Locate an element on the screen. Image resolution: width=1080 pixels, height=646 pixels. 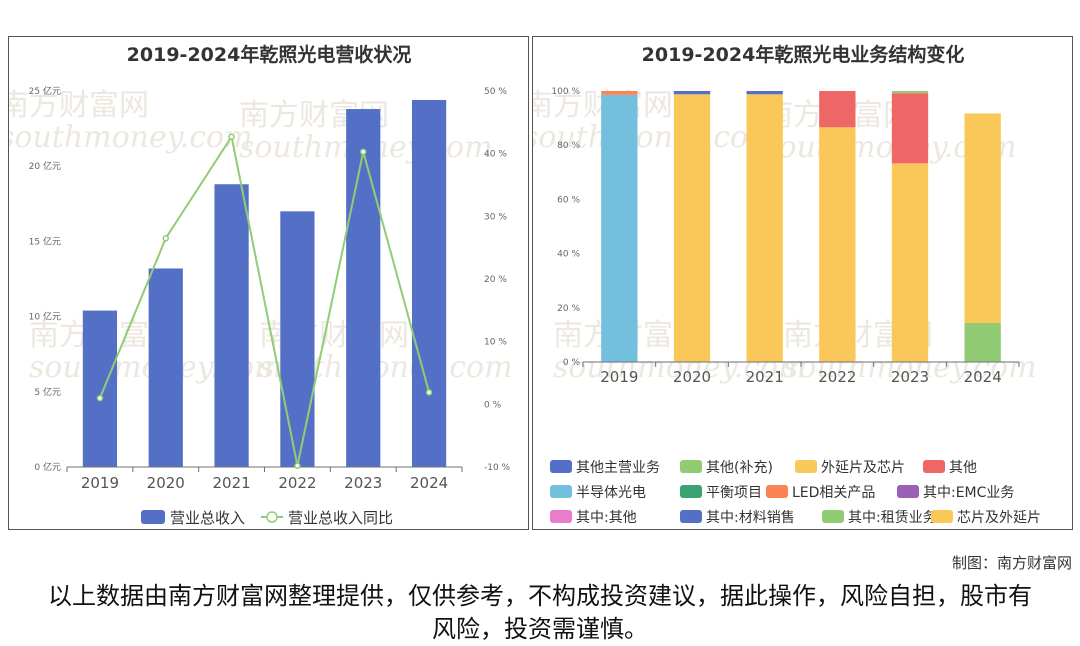
chart-credit: 制图：南方财富网 is located at coordinates (1011, 563).